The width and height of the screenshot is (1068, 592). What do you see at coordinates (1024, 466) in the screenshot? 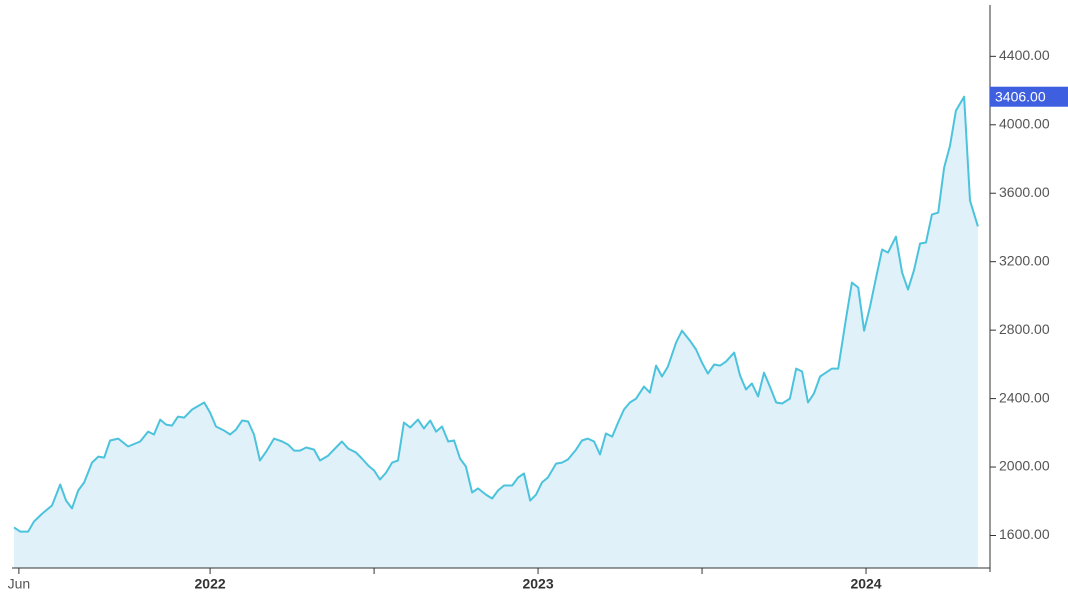
I see `y-tick-label: 2000.00` at bounding box center [1024, 466].